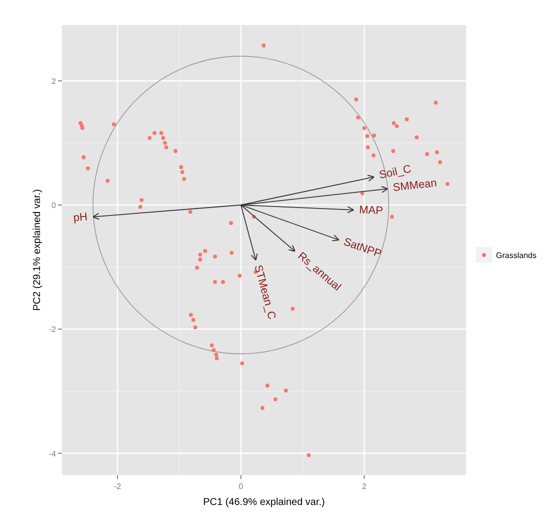  What do you see at coordinates (516, 255) in the screenshot?
I see `legend-label: Grasslands` at bounding box center [516, 255].